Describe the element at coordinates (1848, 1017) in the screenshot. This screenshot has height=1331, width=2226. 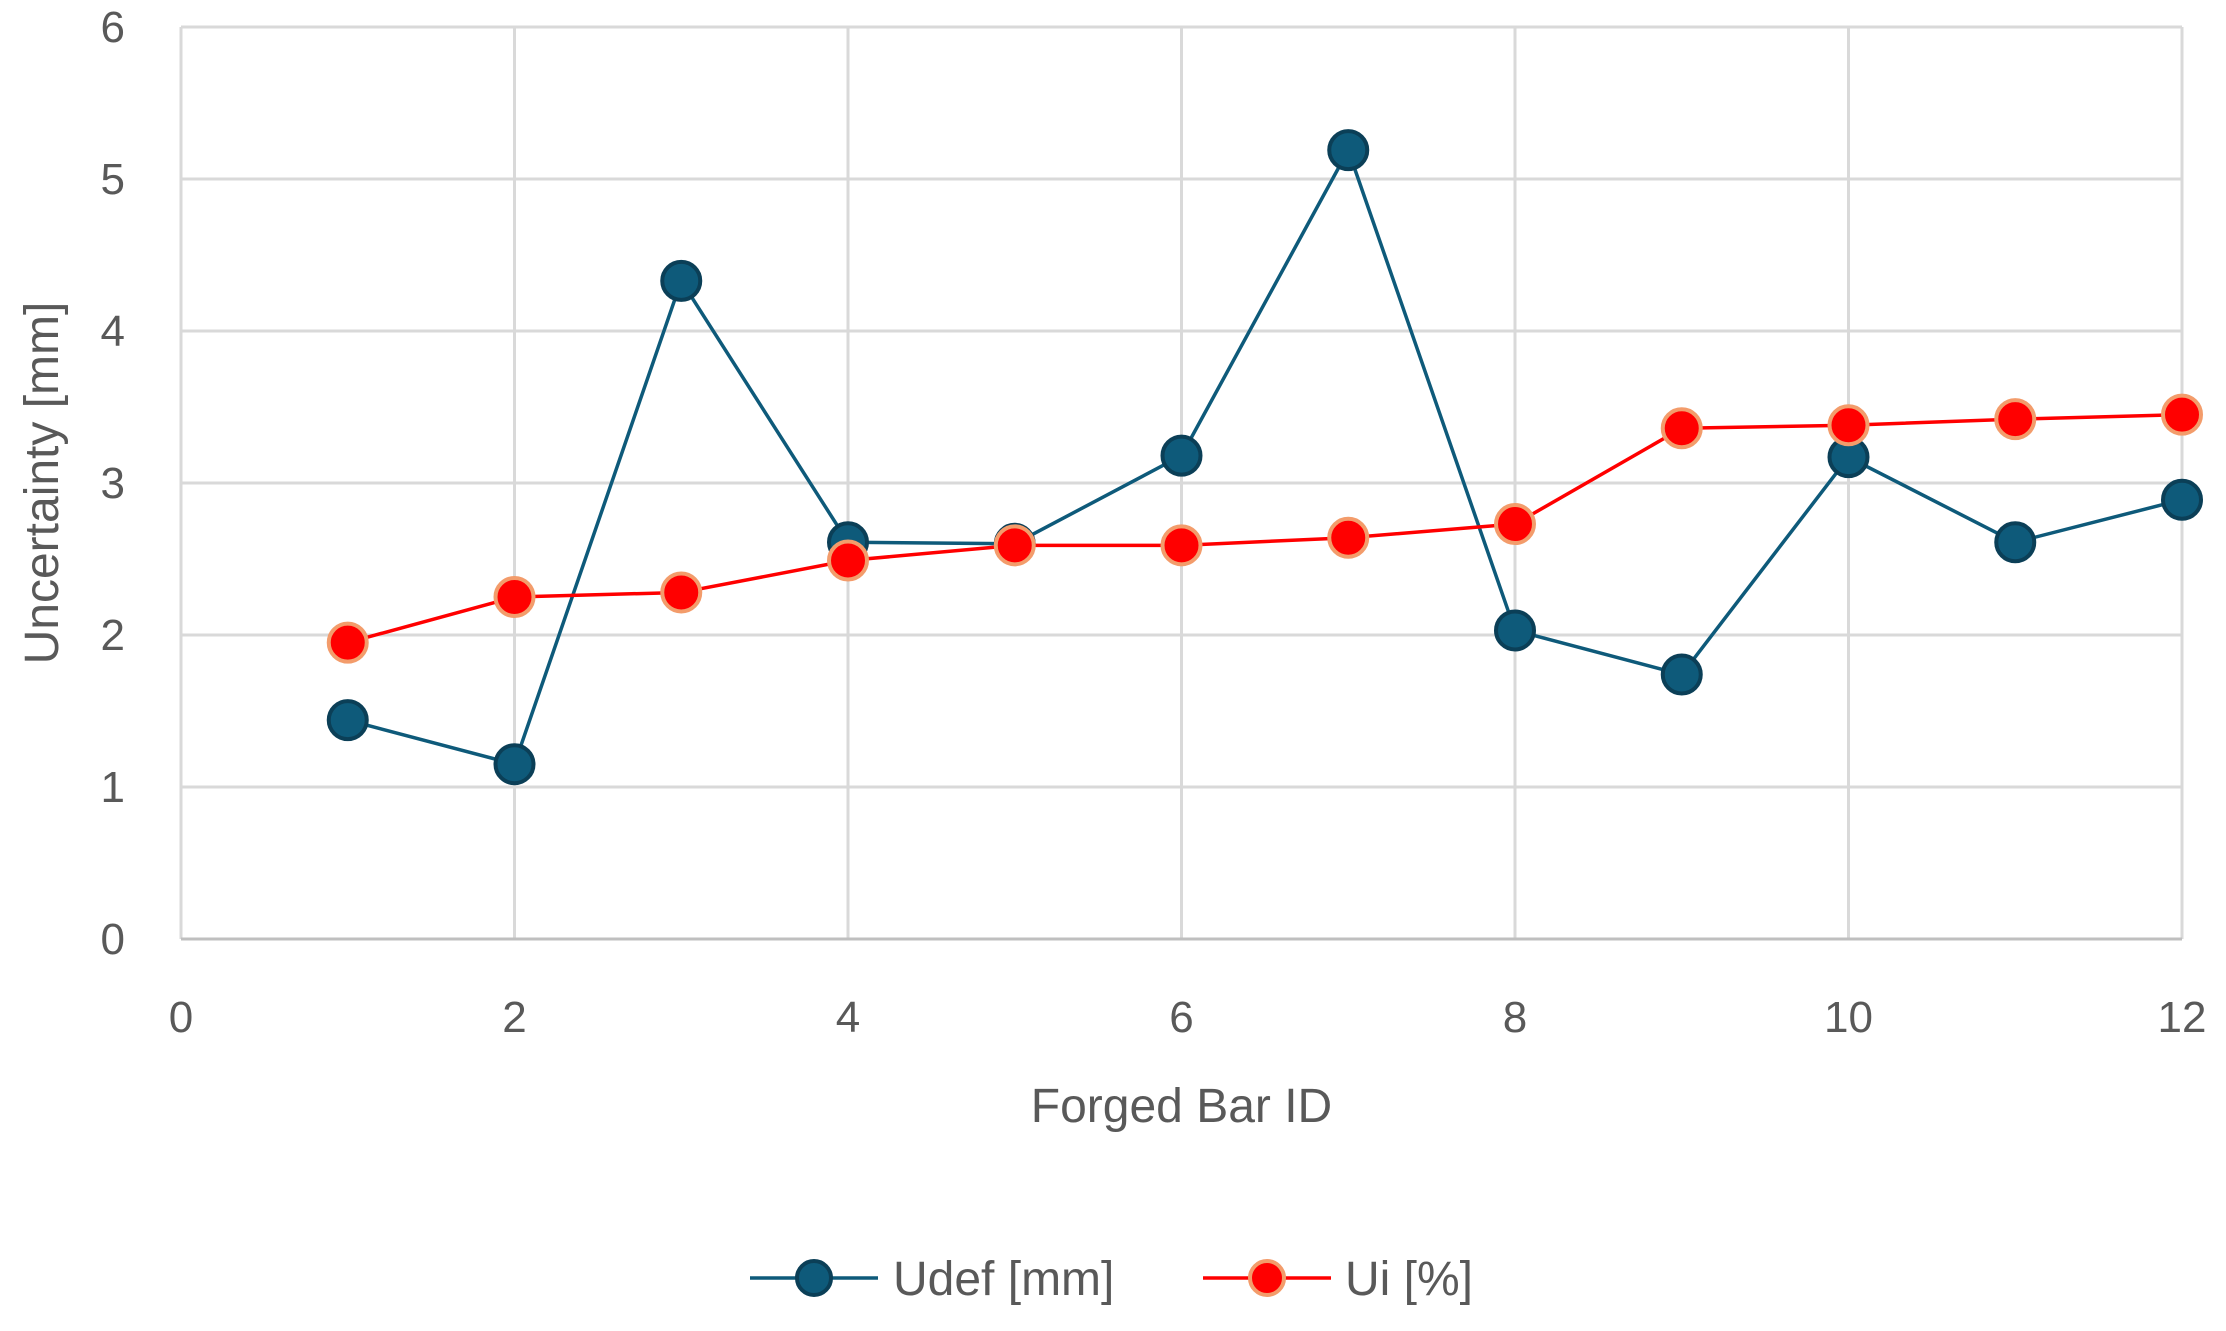
I see `x-tick-label: 10` at that location.